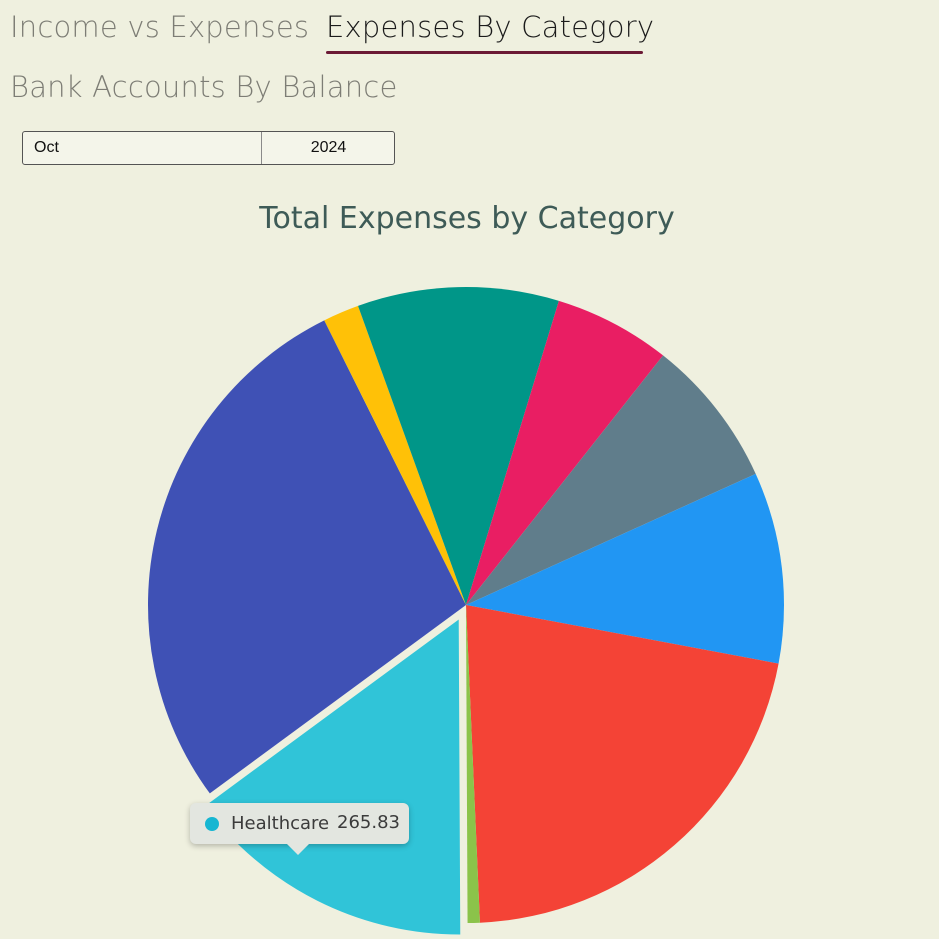 Image resolution: width=939 pixels, height=939 pixels. What do you see at coordinates (212, 824) in the screenshot?
I see `tooltip-color-dot` at bounding box center [212, 824].